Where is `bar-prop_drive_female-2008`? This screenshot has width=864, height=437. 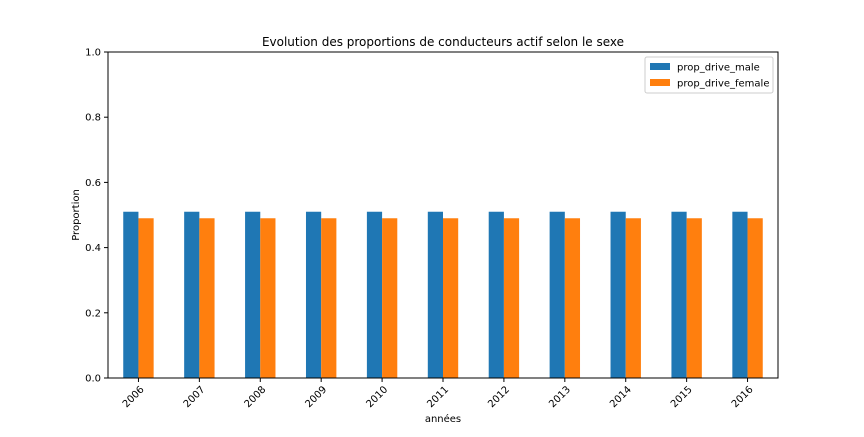
bar-prop_drive_female-2008 is located at coordinates (268, 298).